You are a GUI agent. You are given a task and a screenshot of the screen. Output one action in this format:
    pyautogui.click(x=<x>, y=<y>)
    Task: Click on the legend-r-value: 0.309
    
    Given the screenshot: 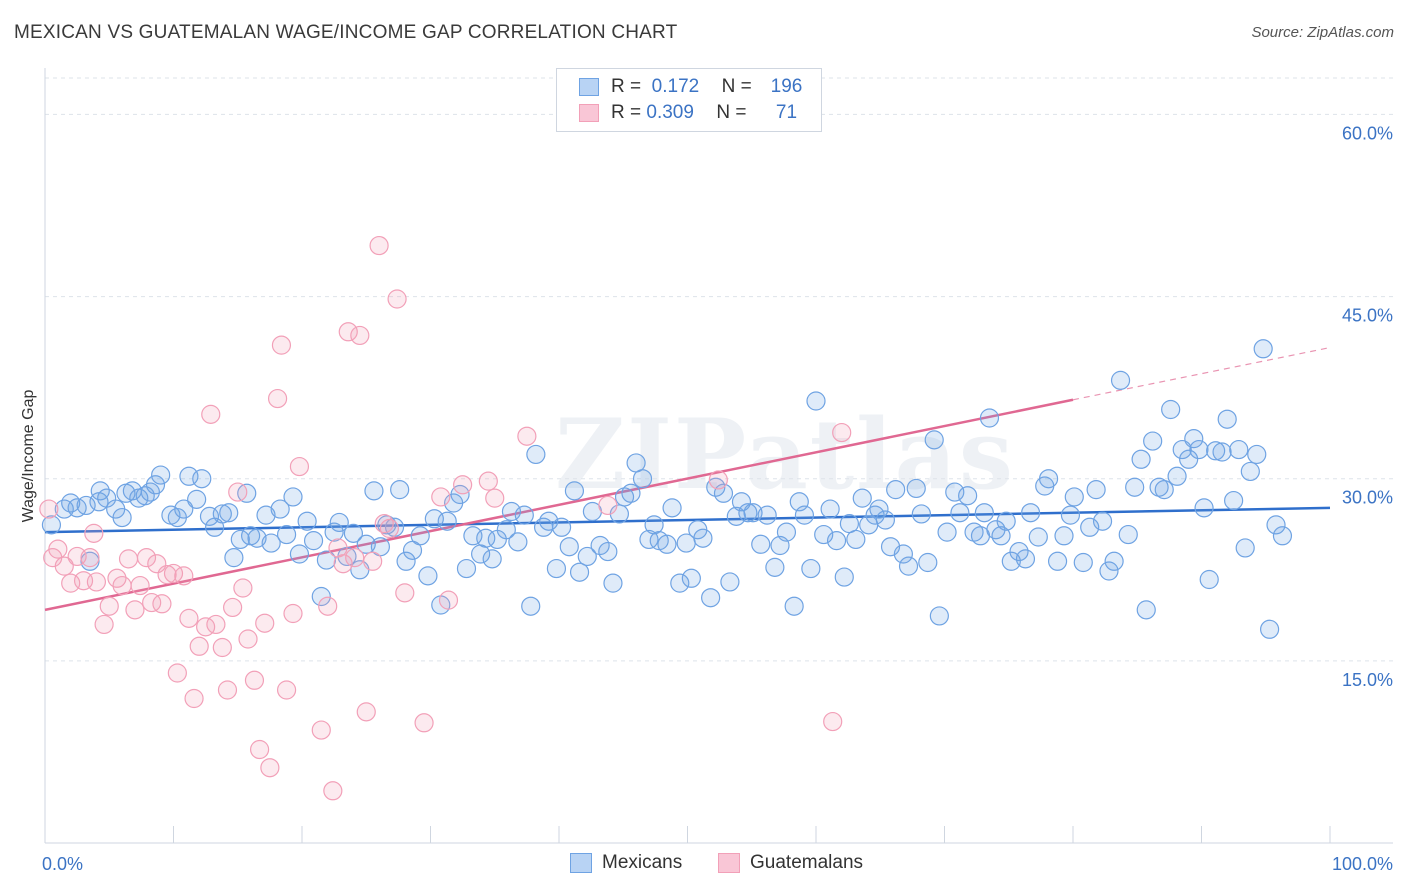 What is the action you would take?
    pyautogui.click(x=670, y=112)
    